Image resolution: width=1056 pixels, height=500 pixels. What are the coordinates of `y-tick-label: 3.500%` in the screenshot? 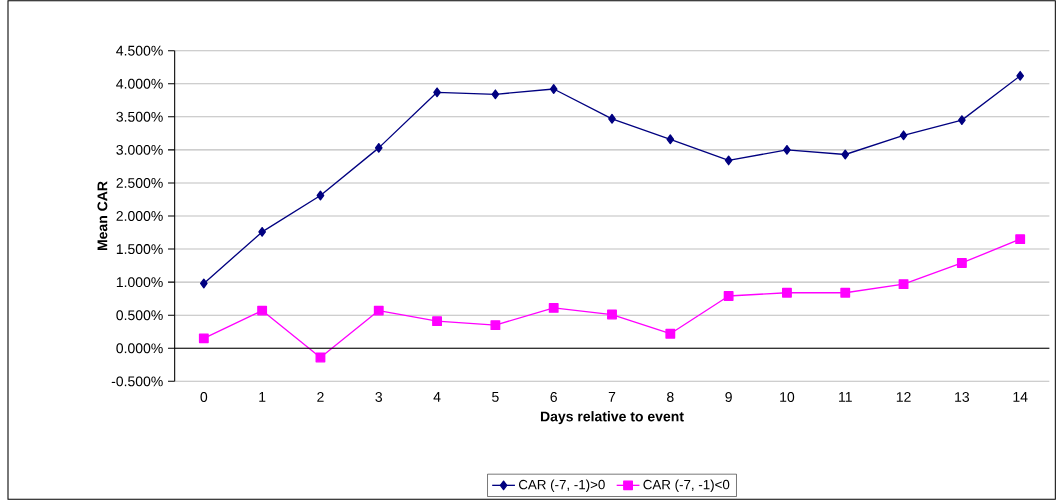 It's located at (139, 116).